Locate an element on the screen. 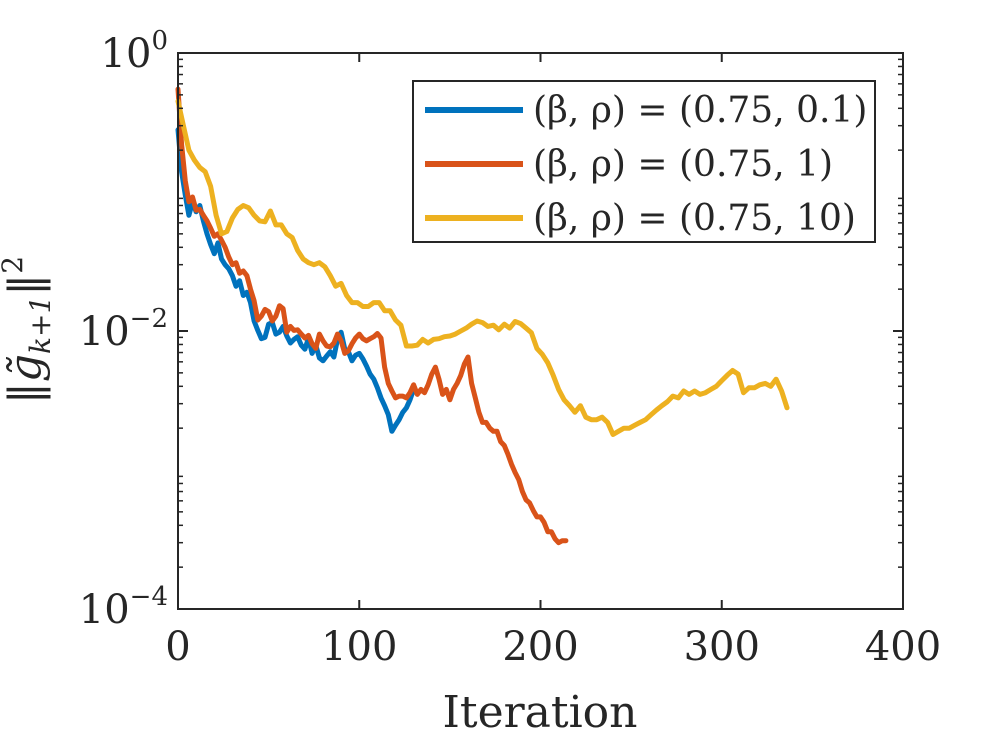 Image resolution: width=997 pixels, height=747 pixels. legend-label-2: (β, ρ) = (0.75, 1) is located at coordinates (683, 164).